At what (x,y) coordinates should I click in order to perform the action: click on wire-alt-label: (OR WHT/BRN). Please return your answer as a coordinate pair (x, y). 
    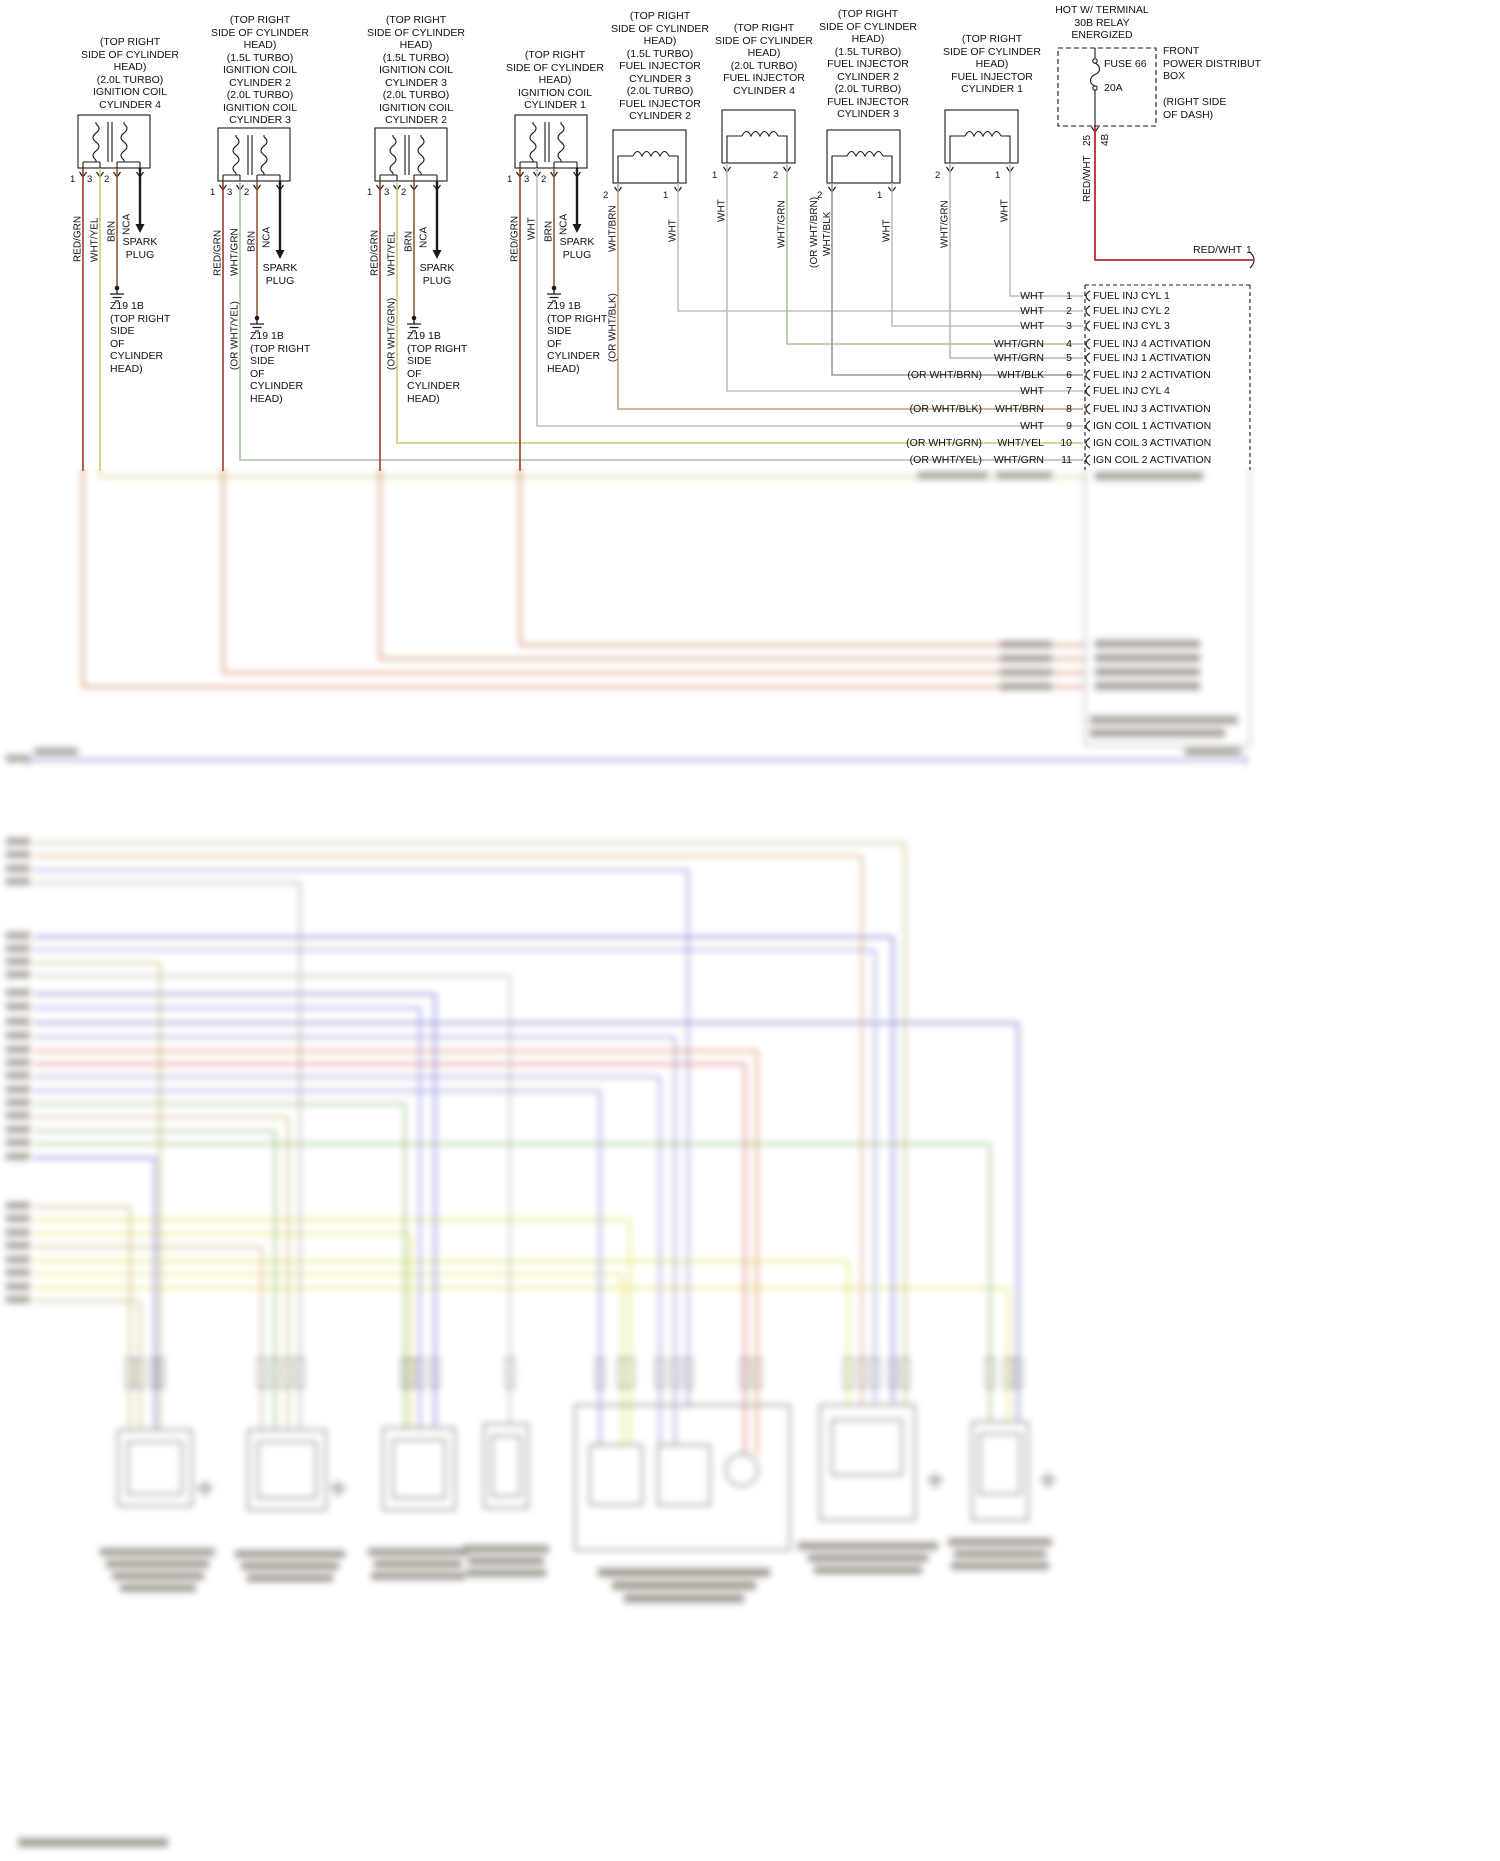
    Looking at the image, I should click on (814, 232).